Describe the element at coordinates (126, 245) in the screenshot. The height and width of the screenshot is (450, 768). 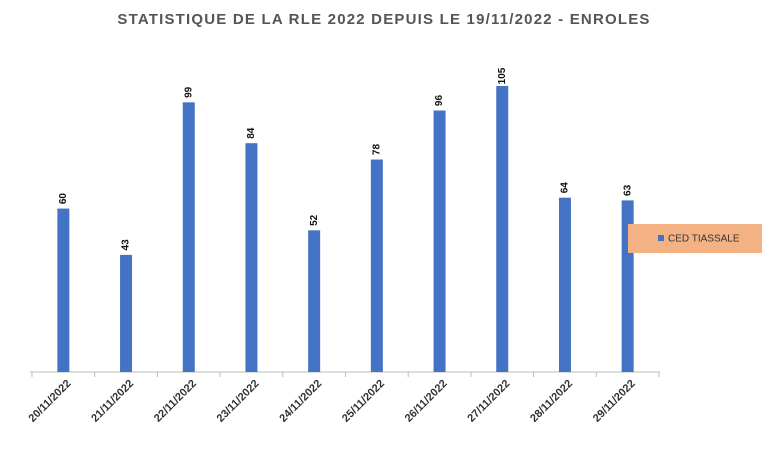
I see `value-label: 43` at that location.